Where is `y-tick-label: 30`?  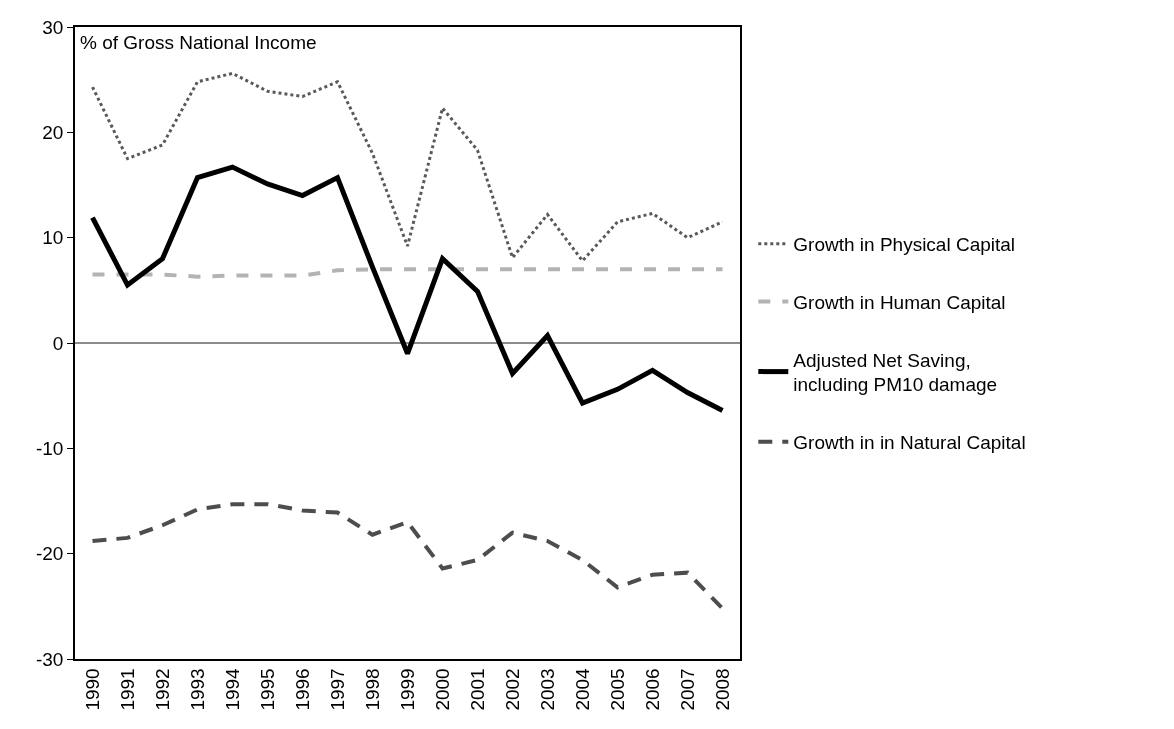 y-tick-label: 30 is located at coordinates (53, 27).